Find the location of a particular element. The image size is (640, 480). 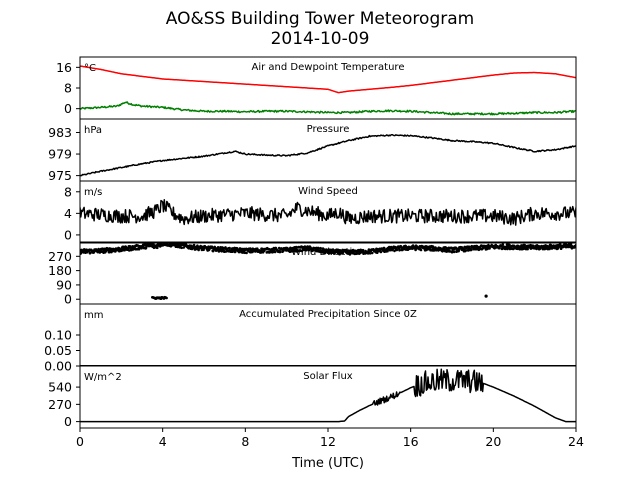

pressure-unit-label: hPa is located at coordinates (93, 130).